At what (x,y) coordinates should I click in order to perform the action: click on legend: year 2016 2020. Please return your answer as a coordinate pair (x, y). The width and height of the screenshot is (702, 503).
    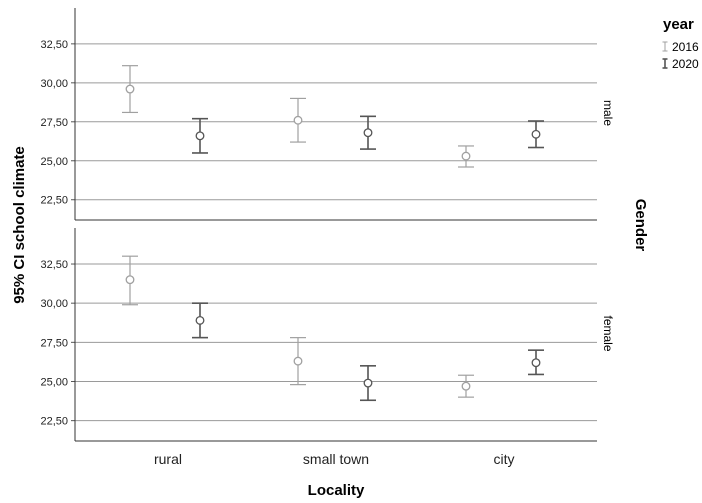
    Looking at the image, I should click on (680, 43).